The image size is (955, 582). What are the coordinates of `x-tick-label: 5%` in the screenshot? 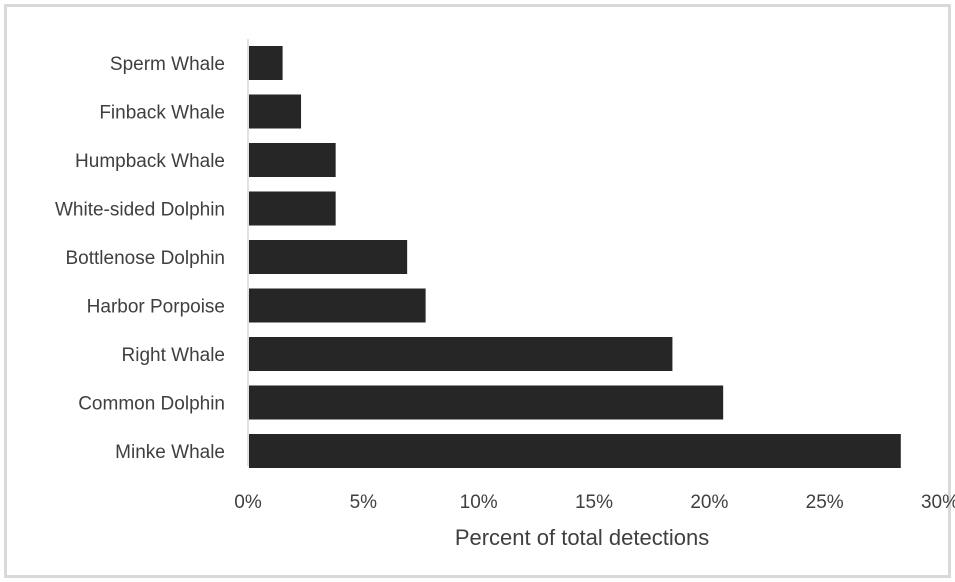 It's located at (364, 502).